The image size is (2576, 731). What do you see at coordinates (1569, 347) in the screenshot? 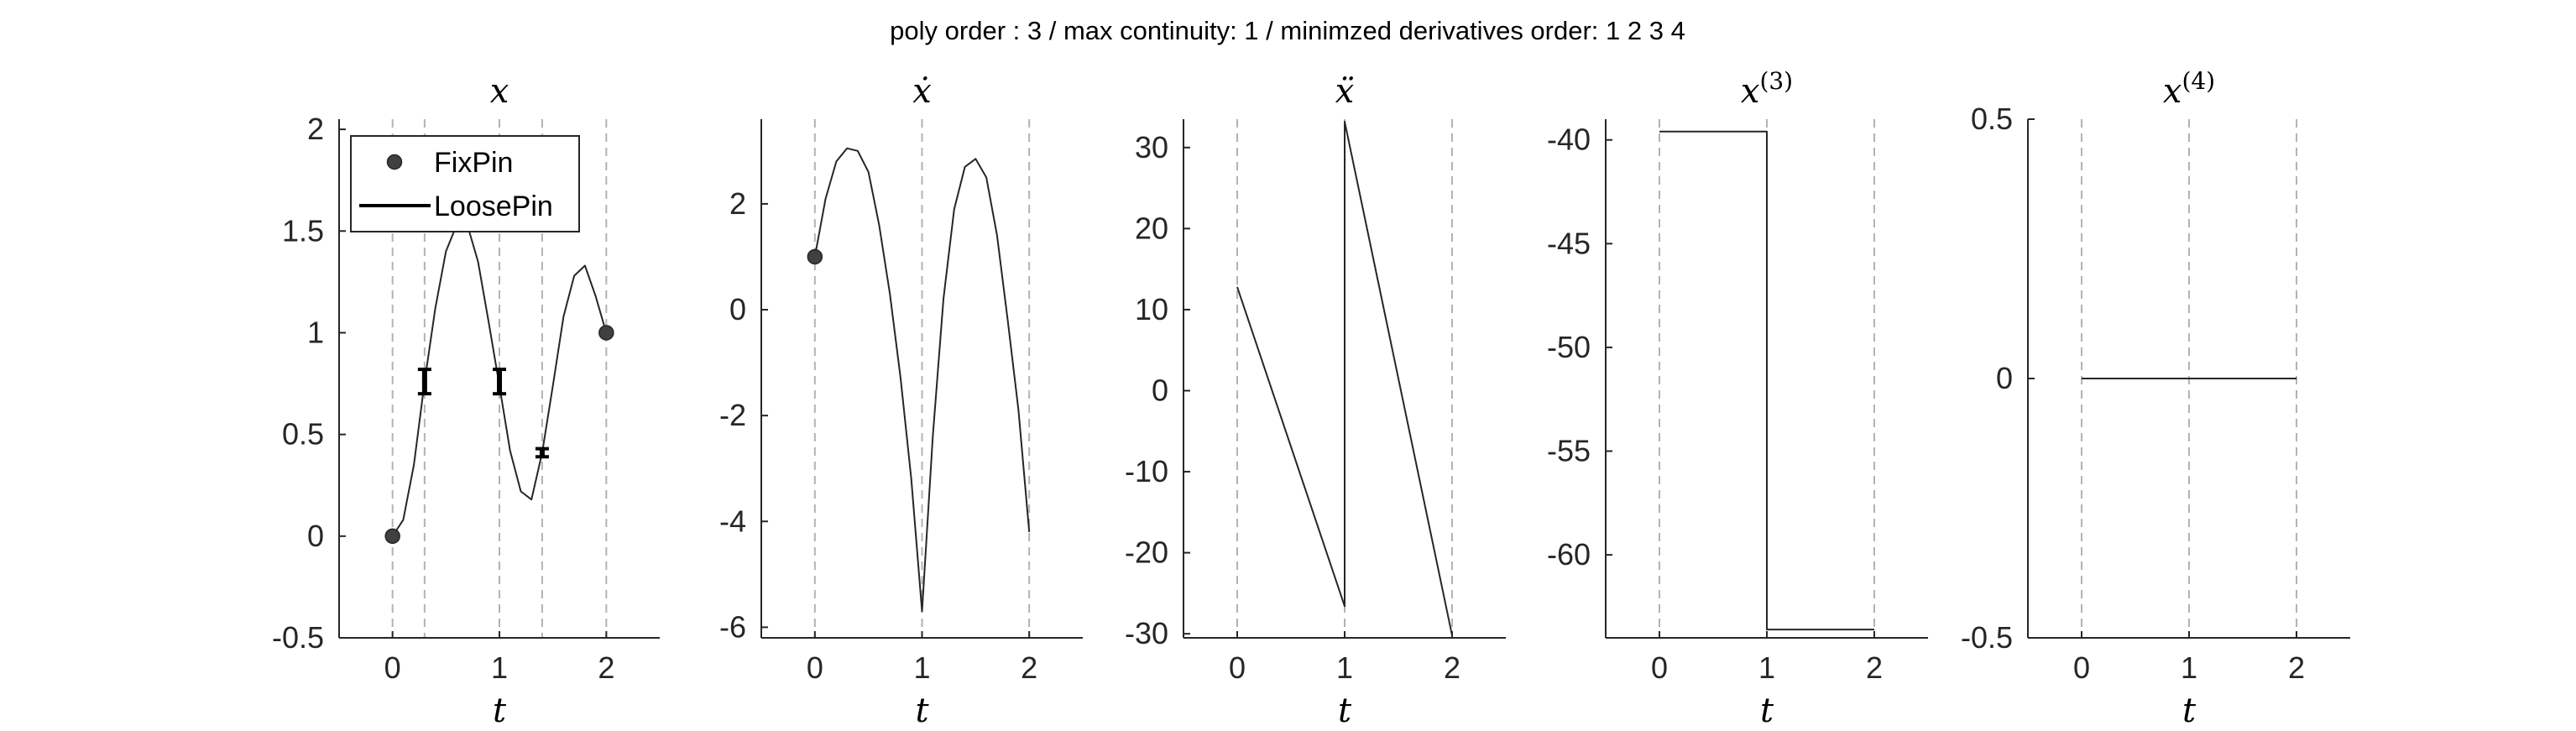
I see `y-tick-label: -50` at bounding box center [1569, 347].